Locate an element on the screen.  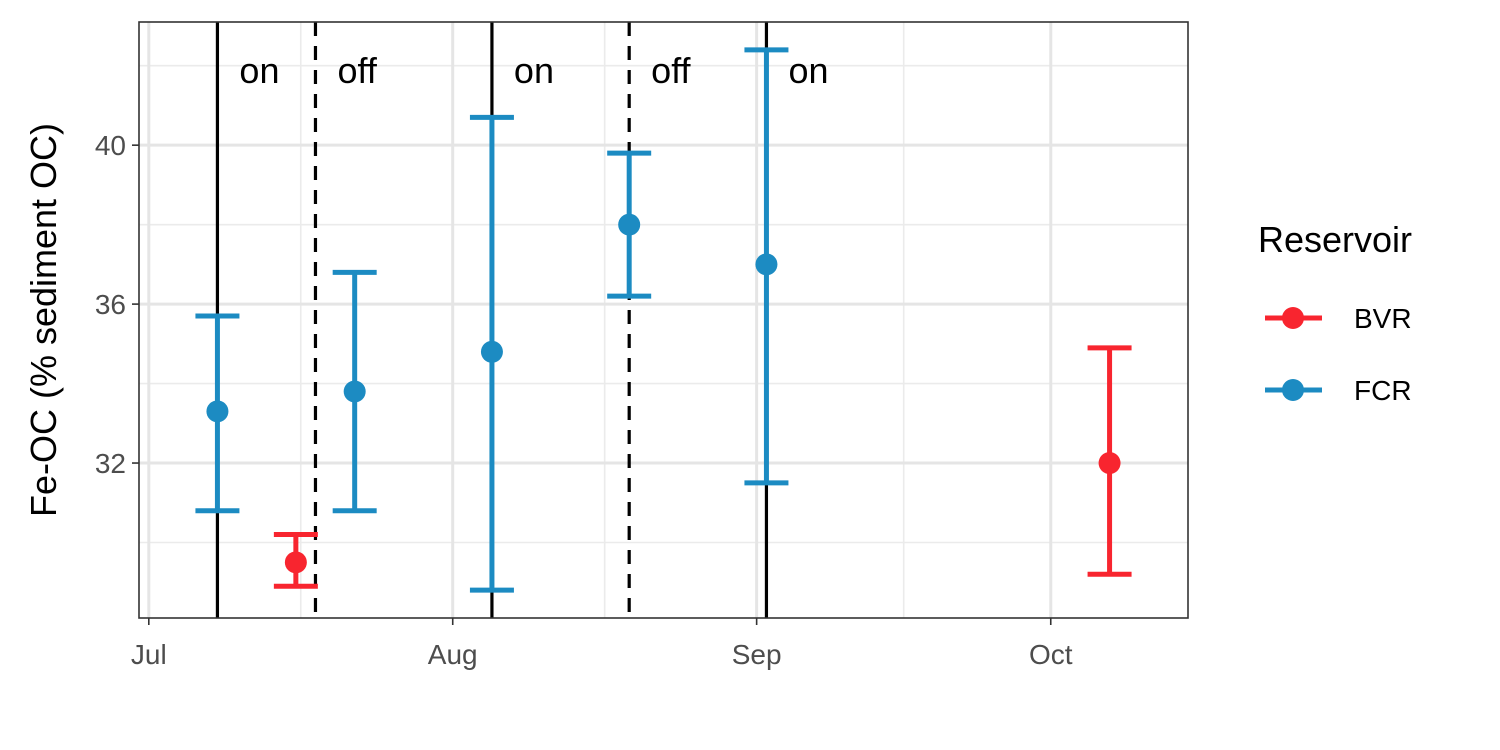
legend-label: FCR is located at coordinates (1383, 390).